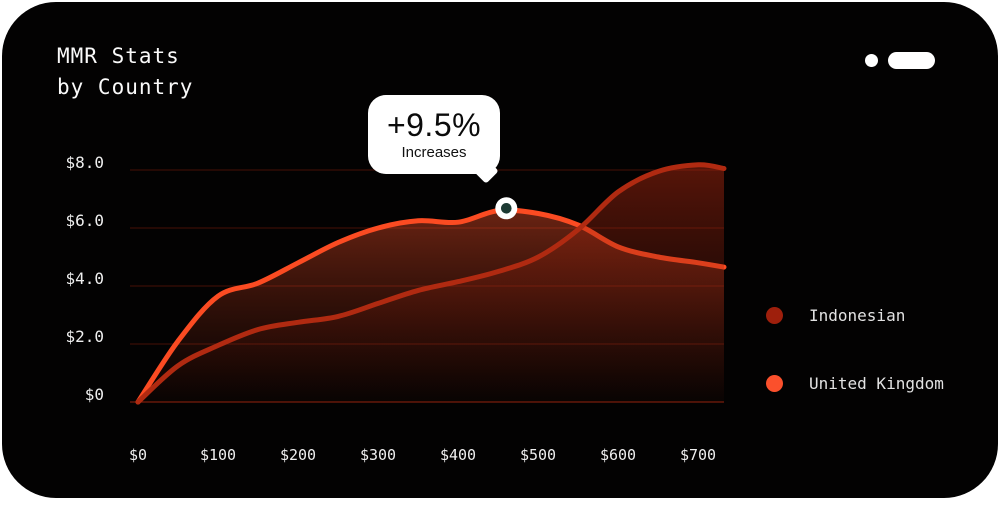 Image resolution: width=1000 pixels, height=505 pixels. Describe the element at coordinates (857, 315) in the screenshot. I see `legend-item-label: Indonesian` at that location.